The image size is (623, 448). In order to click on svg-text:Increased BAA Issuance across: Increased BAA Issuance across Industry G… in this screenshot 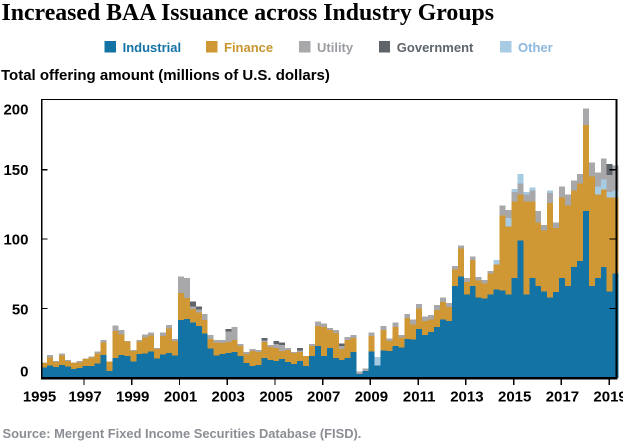, I will do `click(248, 13)`.